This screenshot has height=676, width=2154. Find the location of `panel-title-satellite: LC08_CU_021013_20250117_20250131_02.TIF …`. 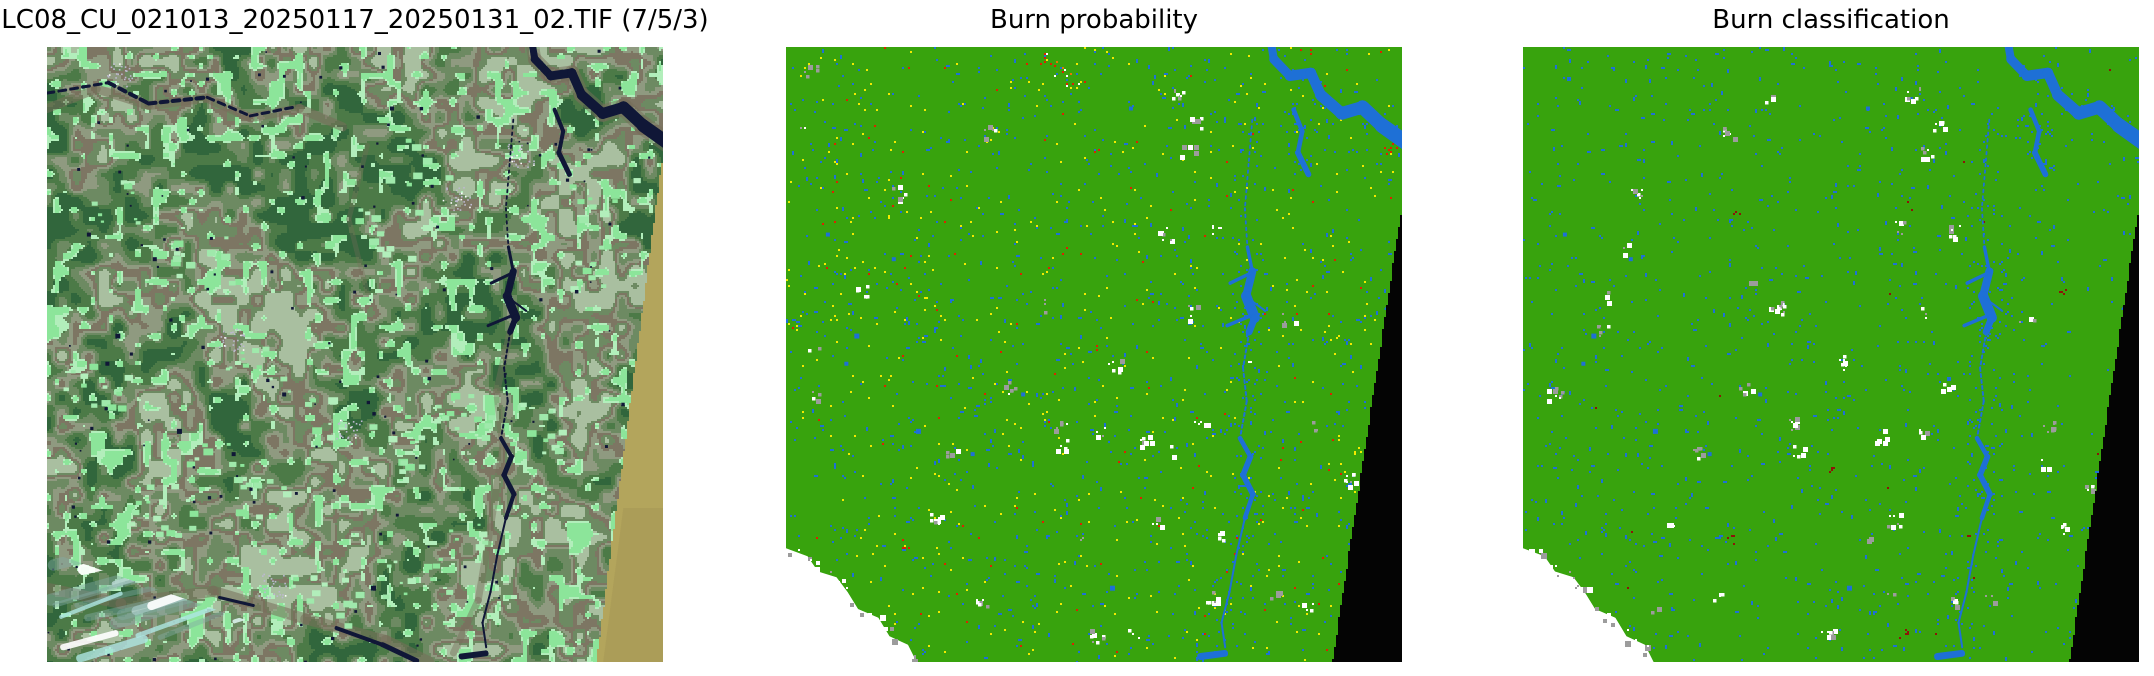

panel-title-satellite: LC08_CU_021013_20250117_20250131_02.TIF … is located at coordinates (355, 20).